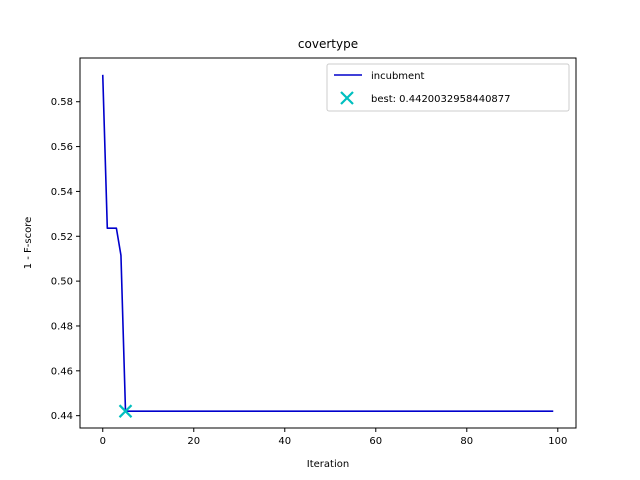  I want to click on legend-label-best: best: 0.4420032958440877, so click(441, 99).